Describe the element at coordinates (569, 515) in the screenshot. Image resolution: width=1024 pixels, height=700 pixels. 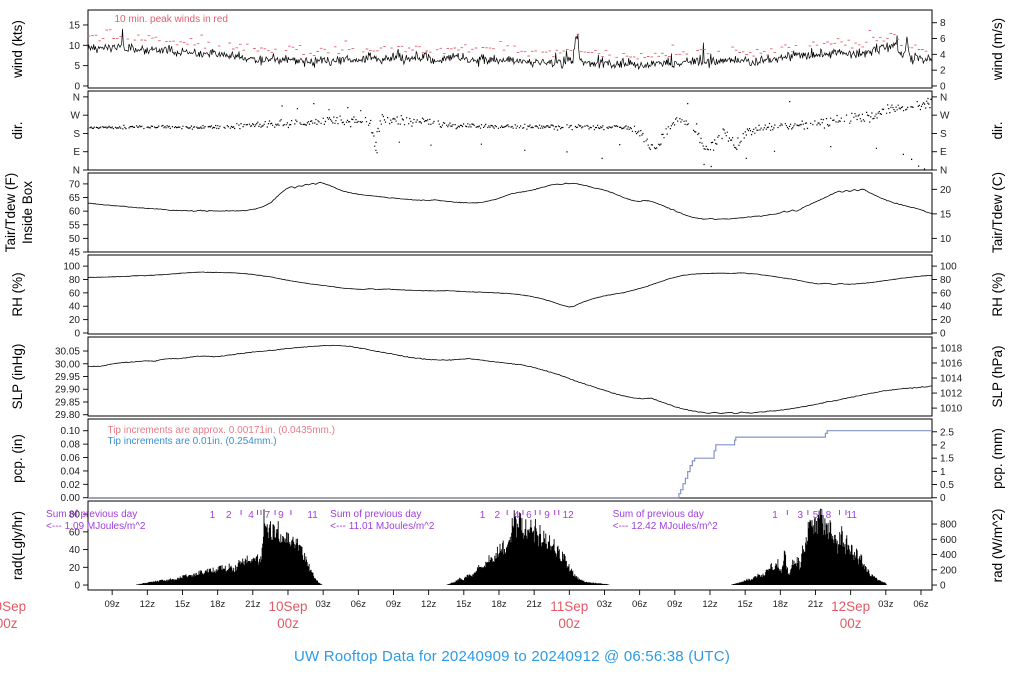
I see `svg-text: 12` at that location.